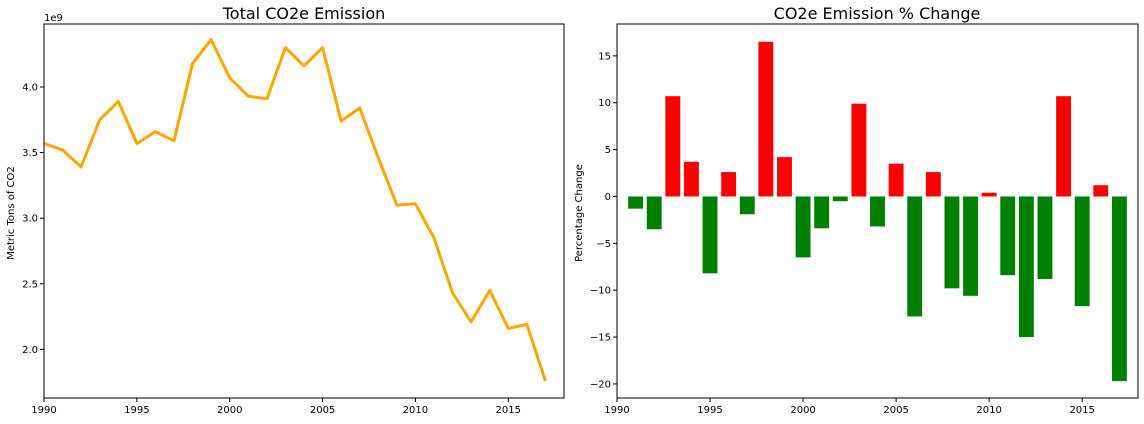 The image size is (1144, 424). I want to click on y-tick-label: −20, so click(600, 384).